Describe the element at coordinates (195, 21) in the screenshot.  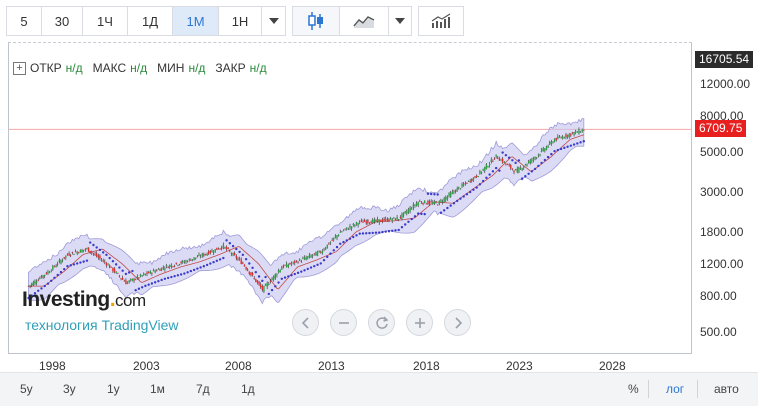
I see `interval-1m-button: 1М` at that location.